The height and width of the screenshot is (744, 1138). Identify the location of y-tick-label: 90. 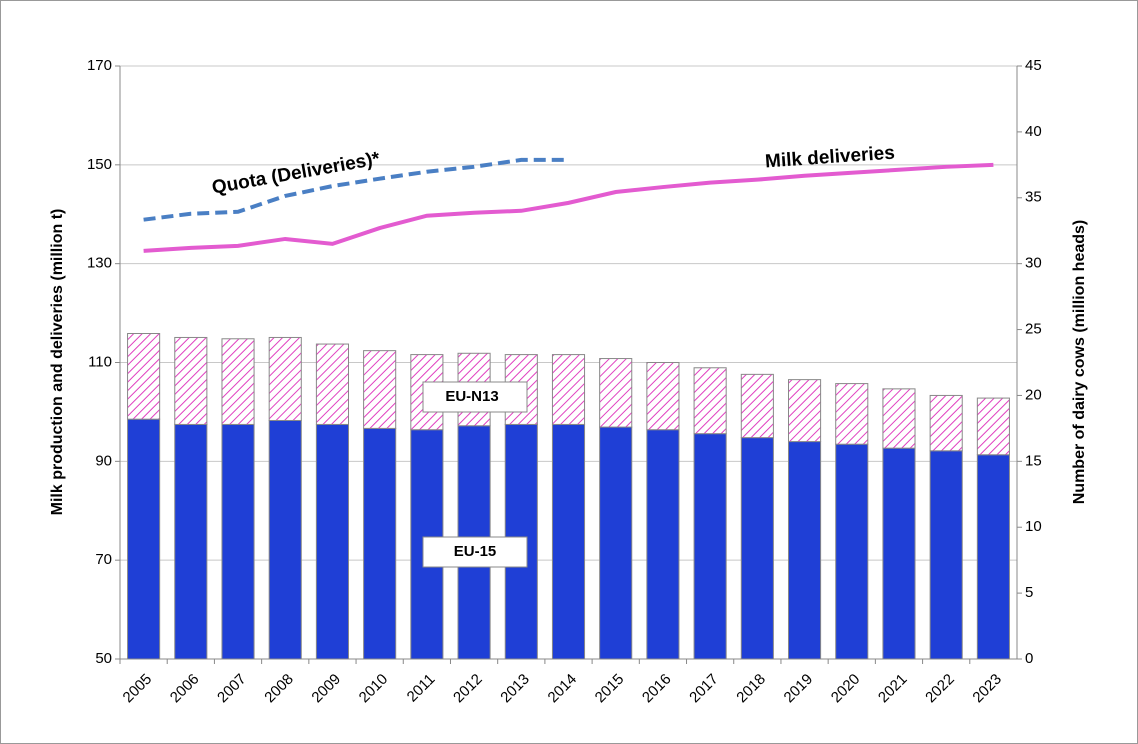
(103, 460).